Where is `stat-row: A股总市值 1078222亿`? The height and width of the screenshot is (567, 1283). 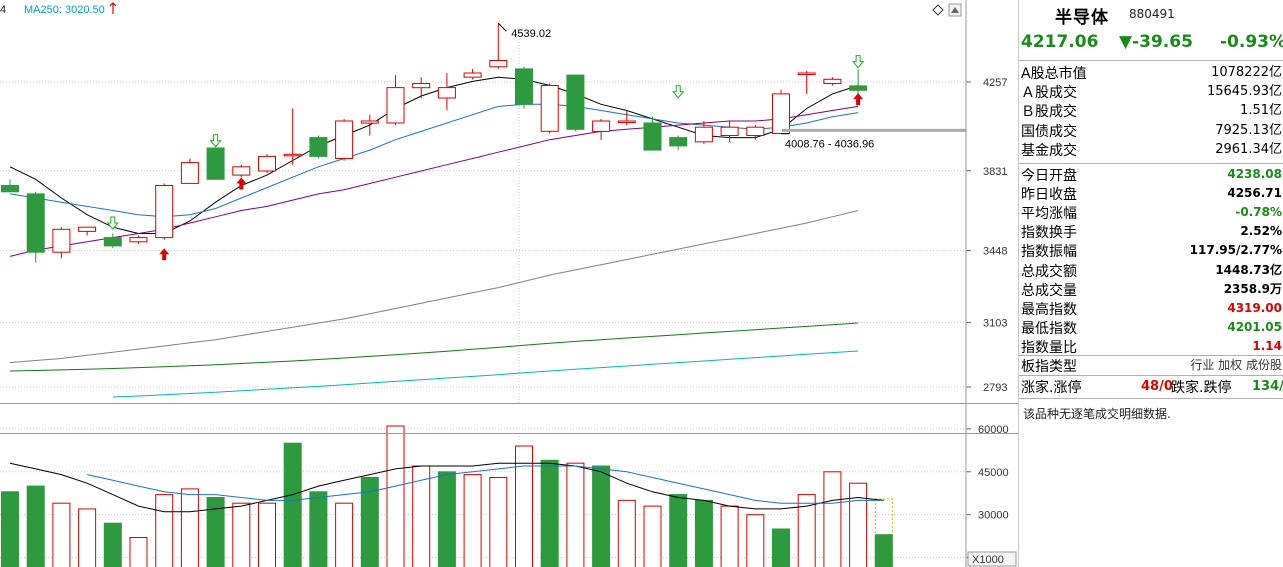 stat-row: A股总市值 1078222亿 is located at coordinates (1151, 72).